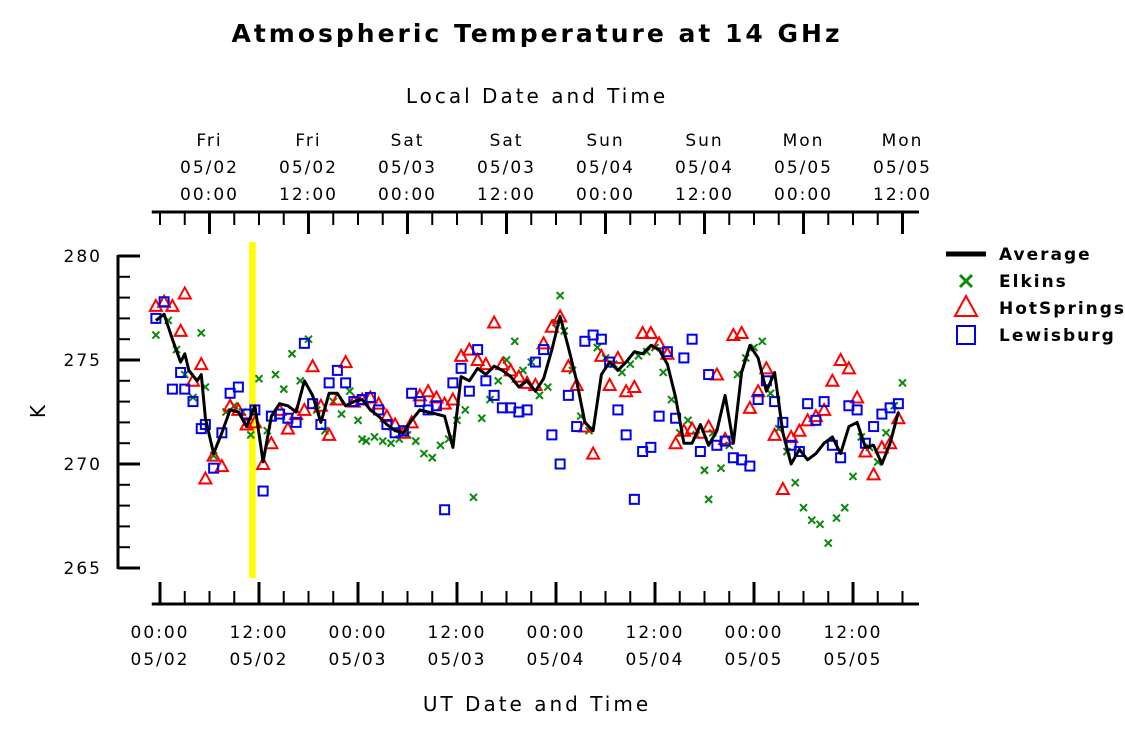 This screenshot has height=731, width=1125. What do you see at coordinates (83, 361) in the screenshot?
I see `y-tick-label: 275` at bounding box center [83, 361].